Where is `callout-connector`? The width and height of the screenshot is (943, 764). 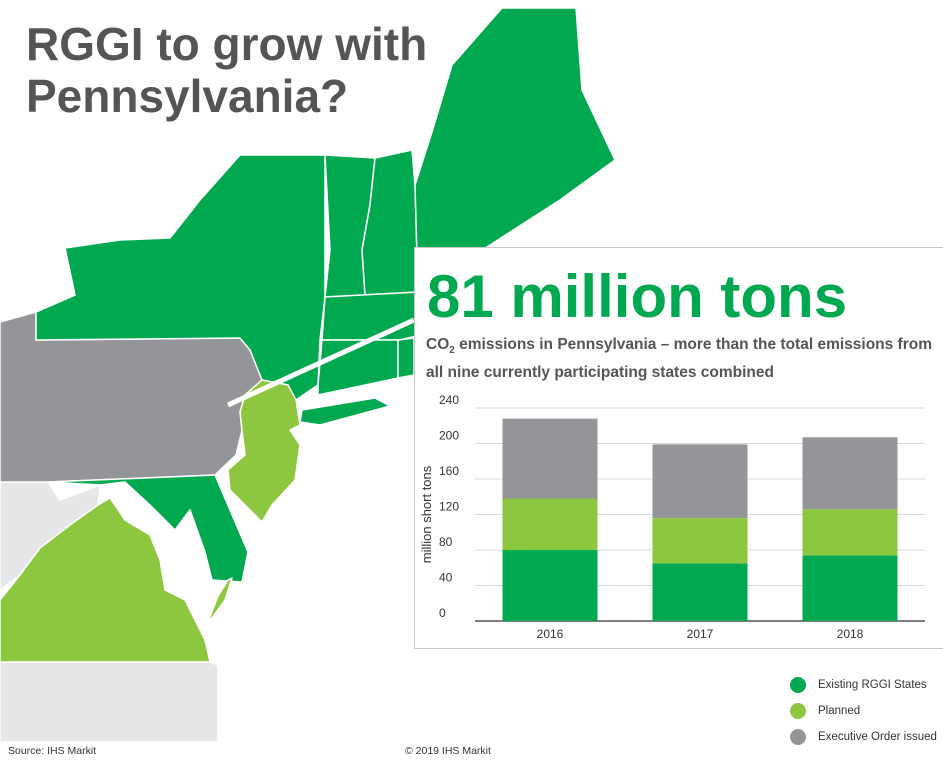
callout-connector is located at coordinates (321, 362).